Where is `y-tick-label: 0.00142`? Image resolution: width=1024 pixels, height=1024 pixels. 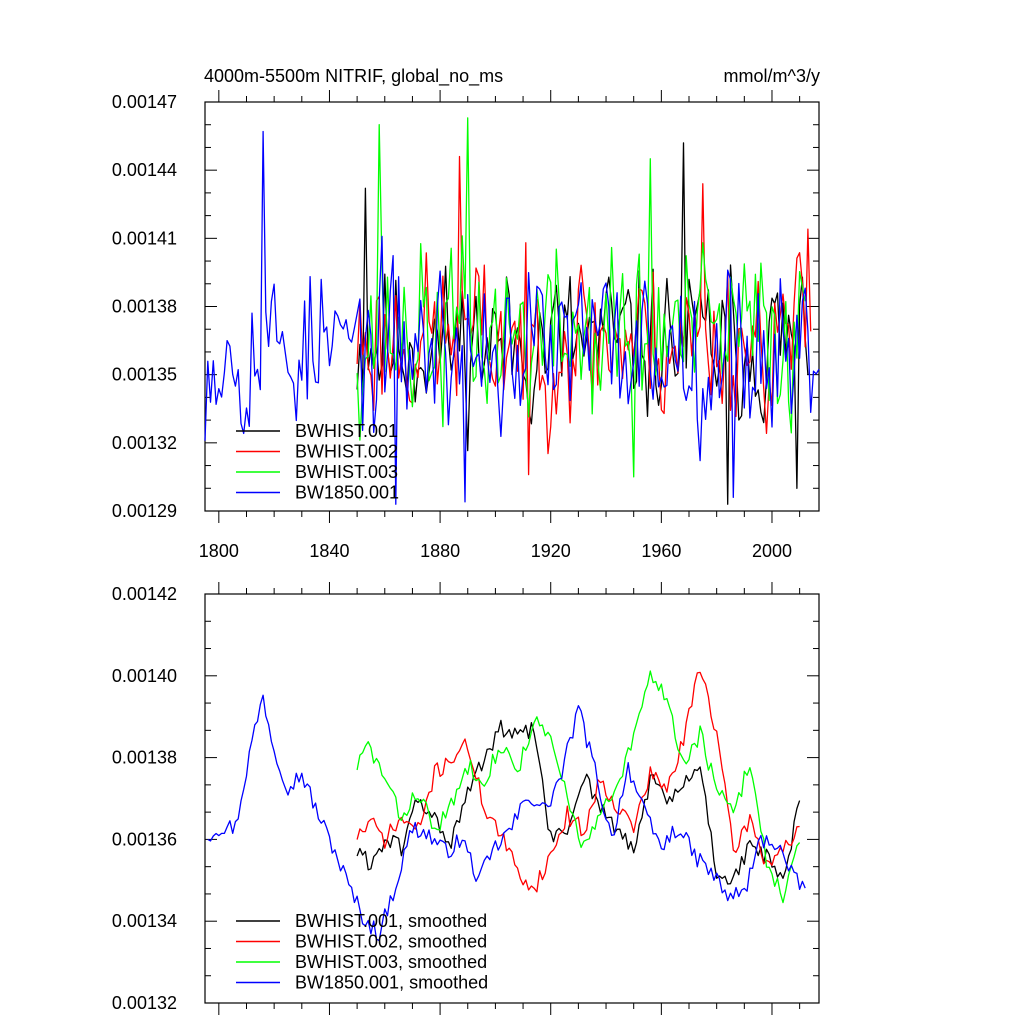
y-tick-label: 0.00142 is located at coordinates (144, 594).